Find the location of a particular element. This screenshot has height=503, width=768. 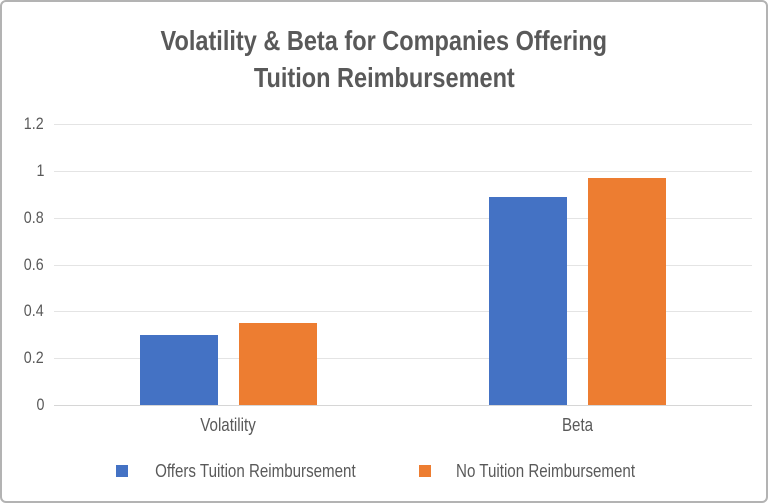

category-label-text: Beta is located at coordinates (577, 425).